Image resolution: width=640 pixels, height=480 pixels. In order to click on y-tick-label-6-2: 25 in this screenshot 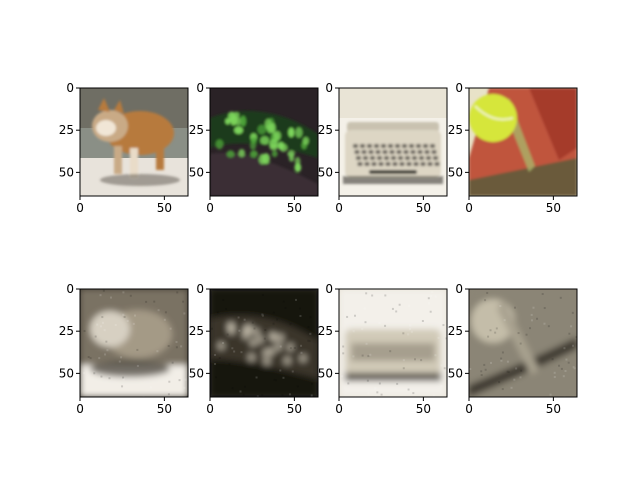, I will do `click(196, 331)`.